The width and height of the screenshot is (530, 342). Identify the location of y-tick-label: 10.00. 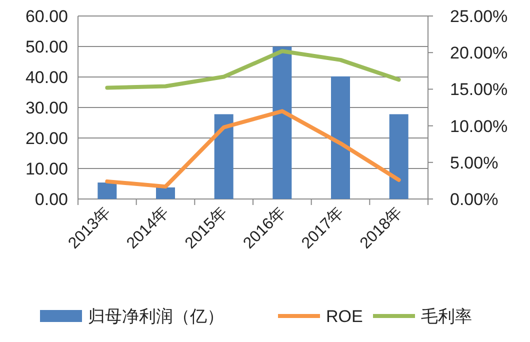
(46, 169).